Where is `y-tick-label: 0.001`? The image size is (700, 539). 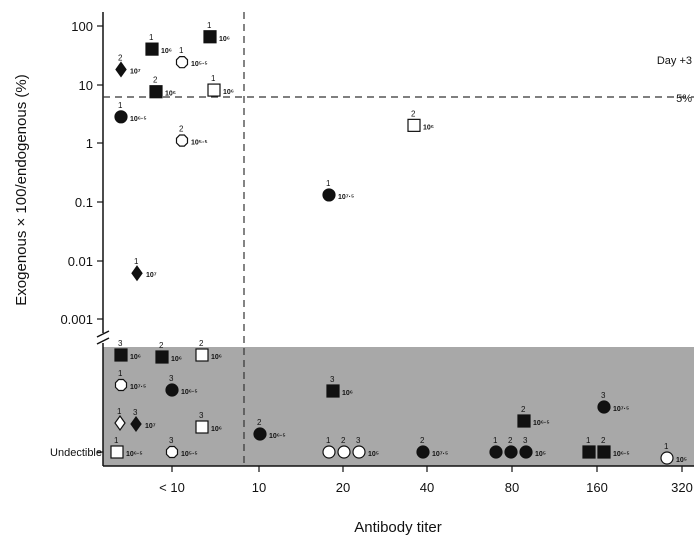 y-tick-label: 0.001 is located at coordinates (76, 319).